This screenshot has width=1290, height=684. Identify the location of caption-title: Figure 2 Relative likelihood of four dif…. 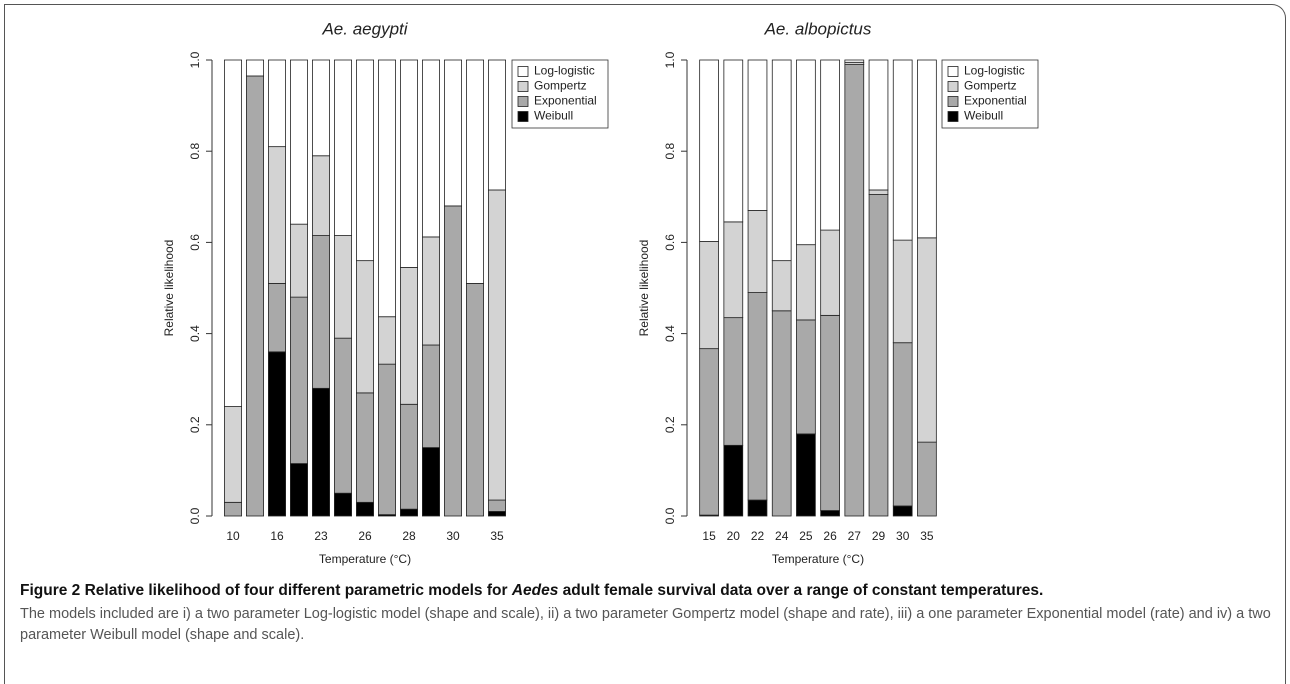
(647, 591).